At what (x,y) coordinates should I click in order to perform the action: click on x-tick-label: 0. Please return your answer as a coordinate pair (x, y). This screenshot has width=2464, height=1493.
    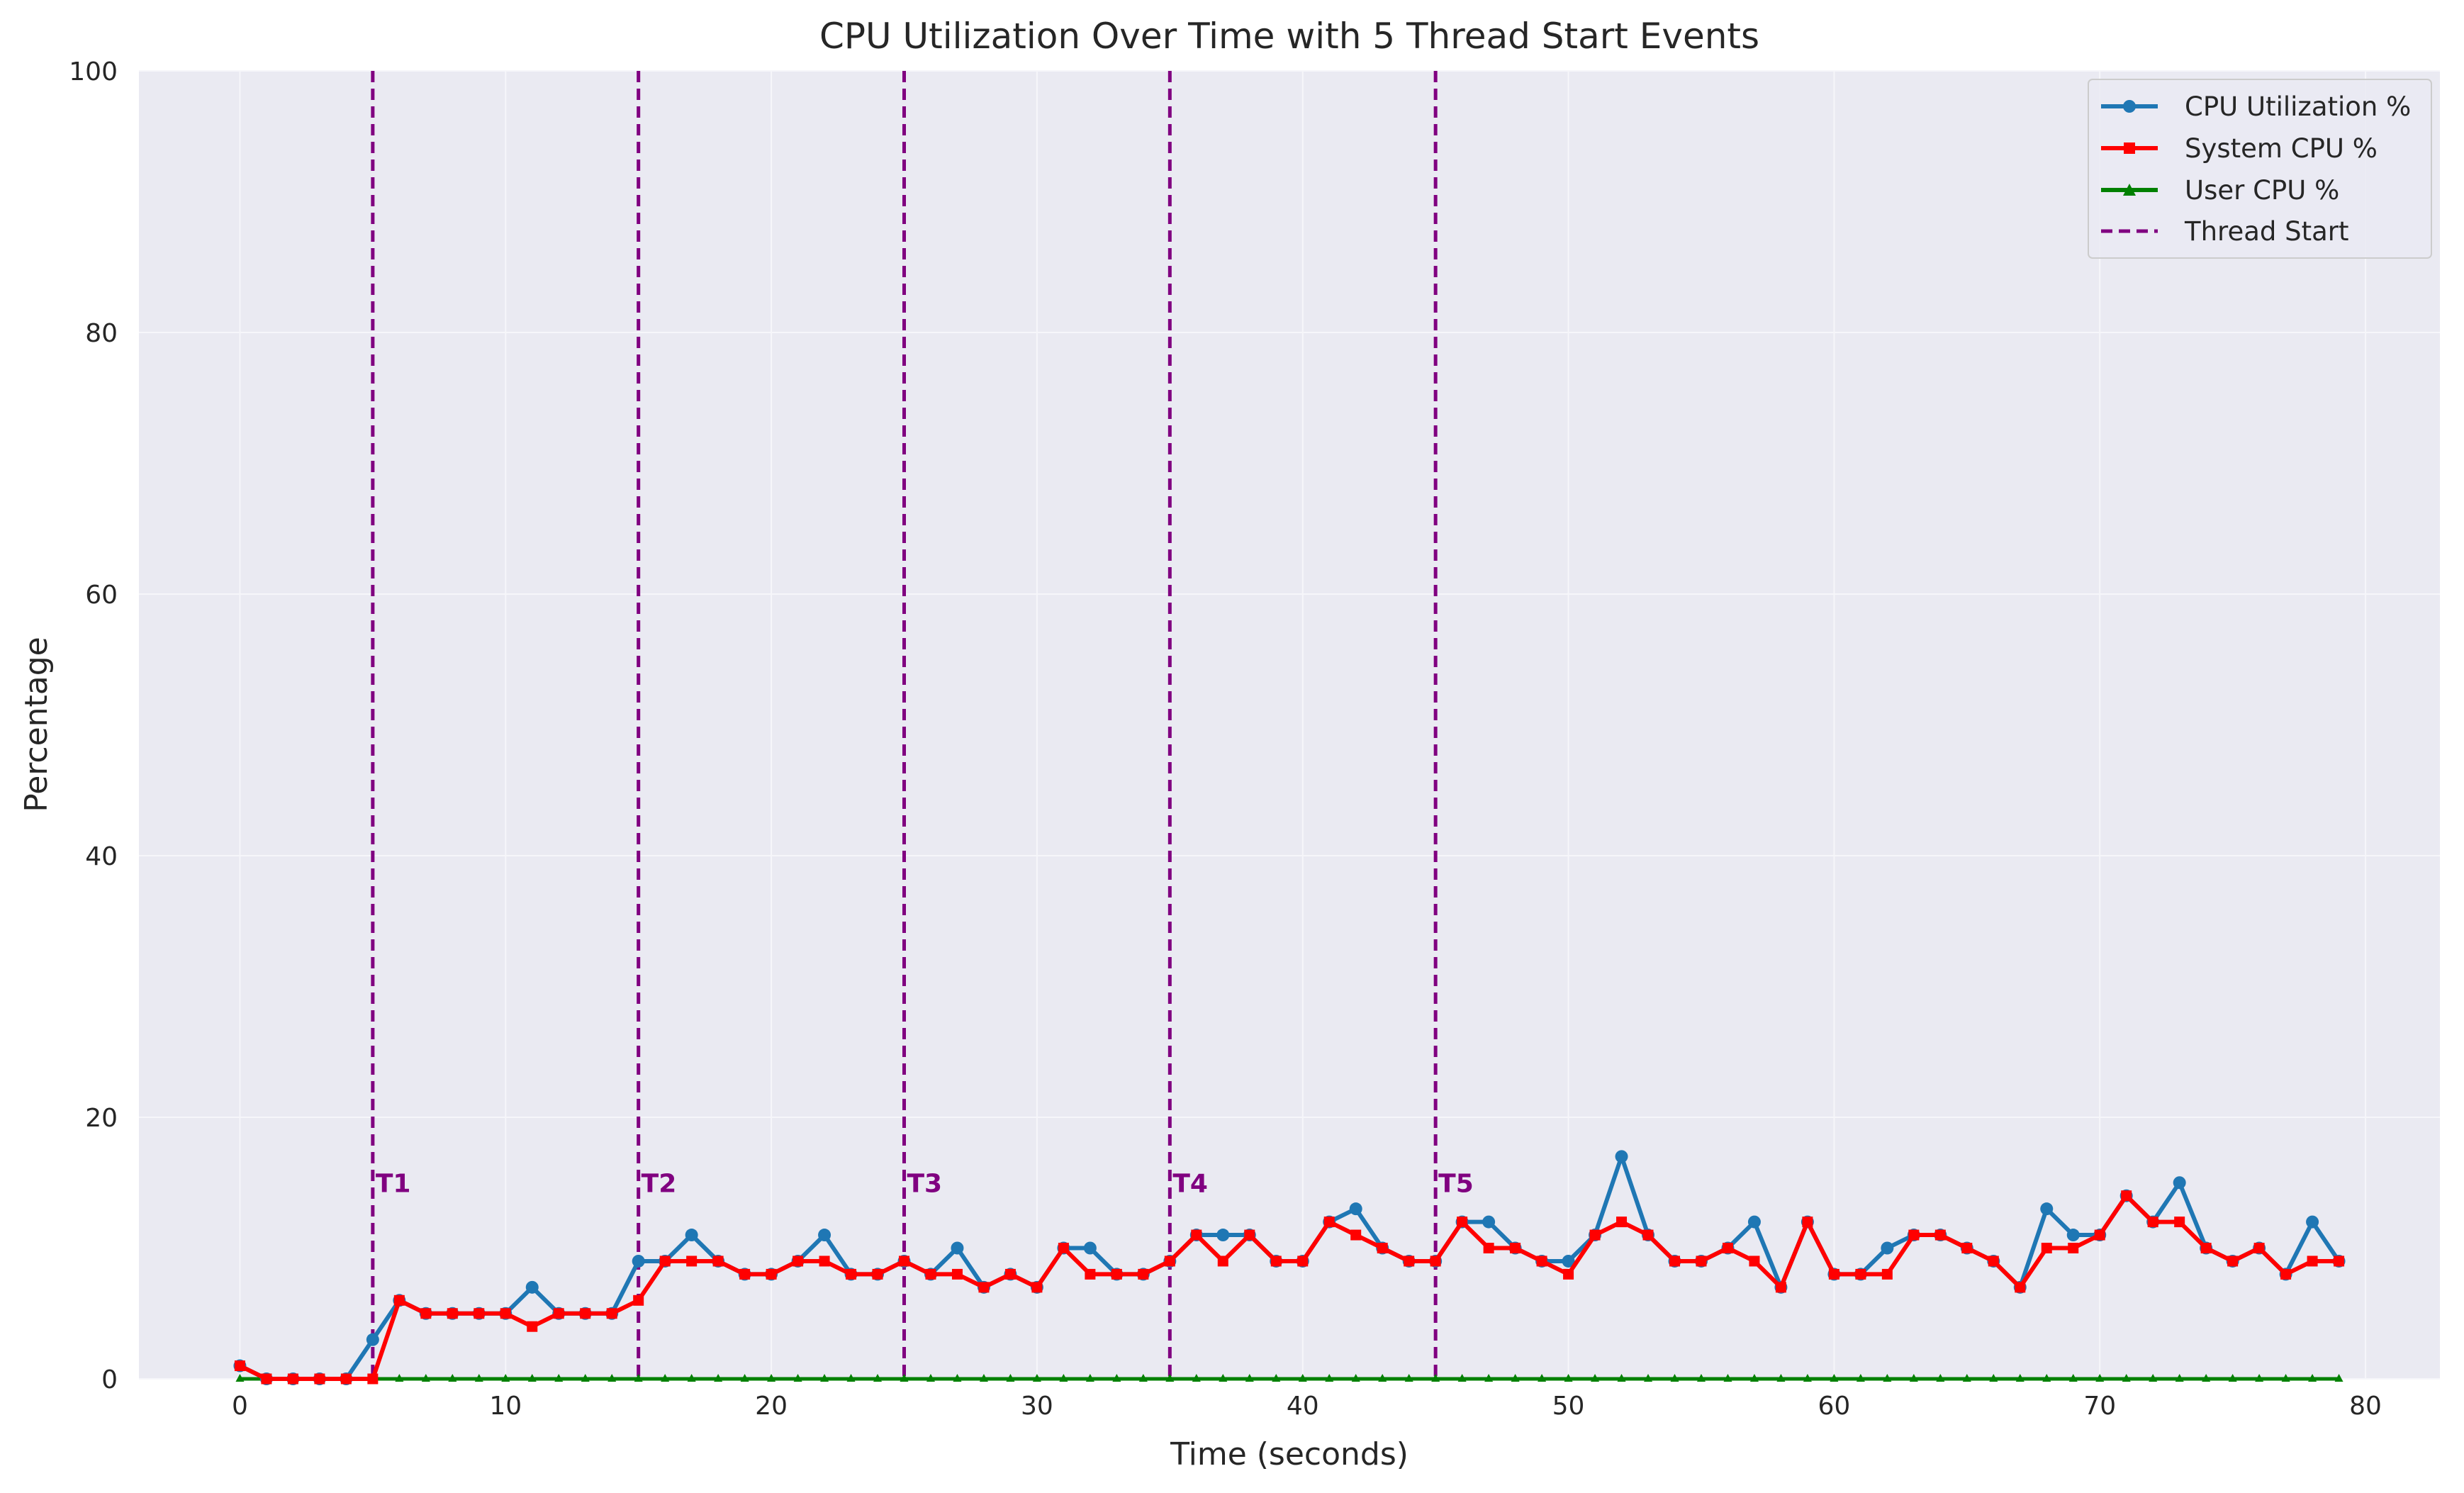
    Looking at the image, I should click on (240, 1406).